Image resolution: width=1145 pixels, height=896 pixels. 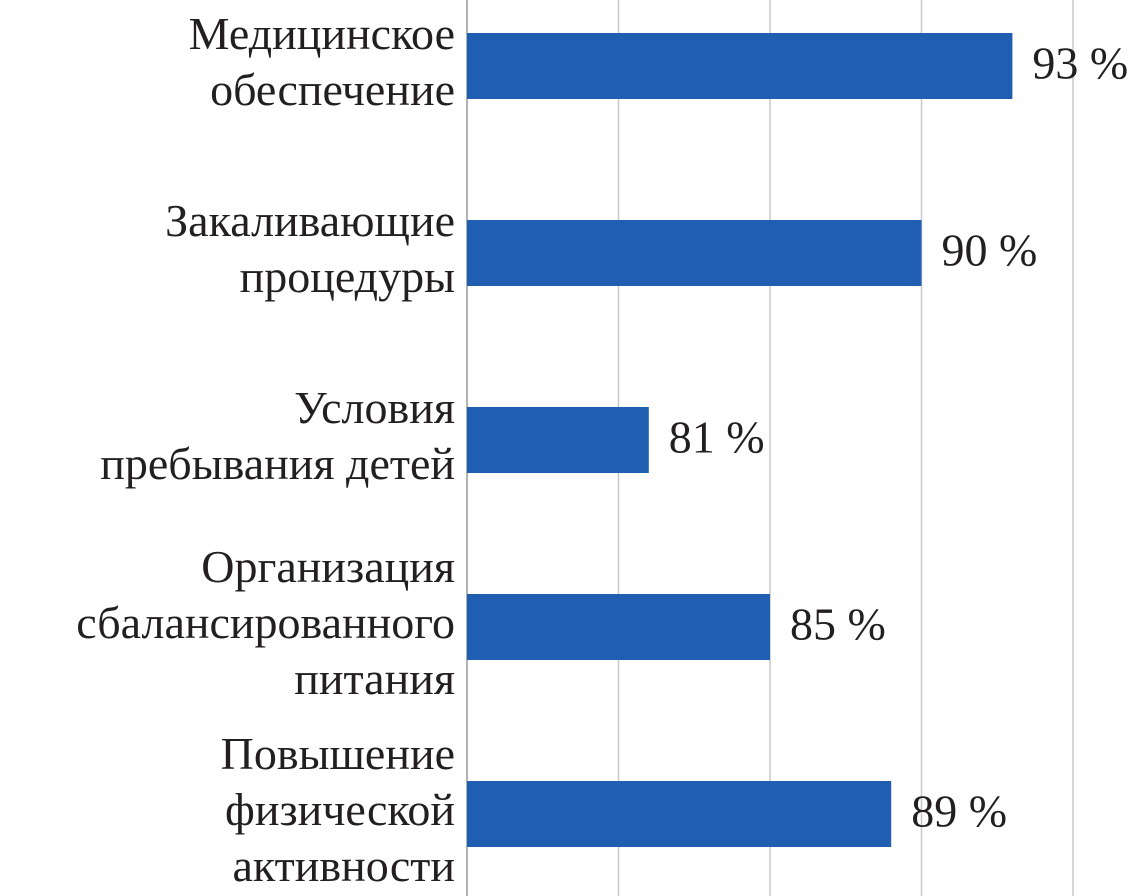 What do you see at coordinates (338, 809) in the screenshot?
I see `y-tick-label: Повышение физической активности` at bounding box center [338, 809].